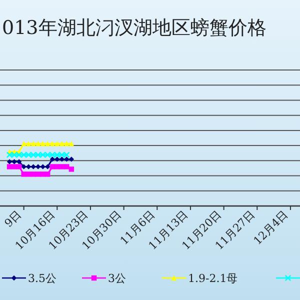 The height and width of the screenshot is (300, 300). Describe the element at coordinates (13, 219) in the screenshot. I see `x-tick-label: 9日` at that location.